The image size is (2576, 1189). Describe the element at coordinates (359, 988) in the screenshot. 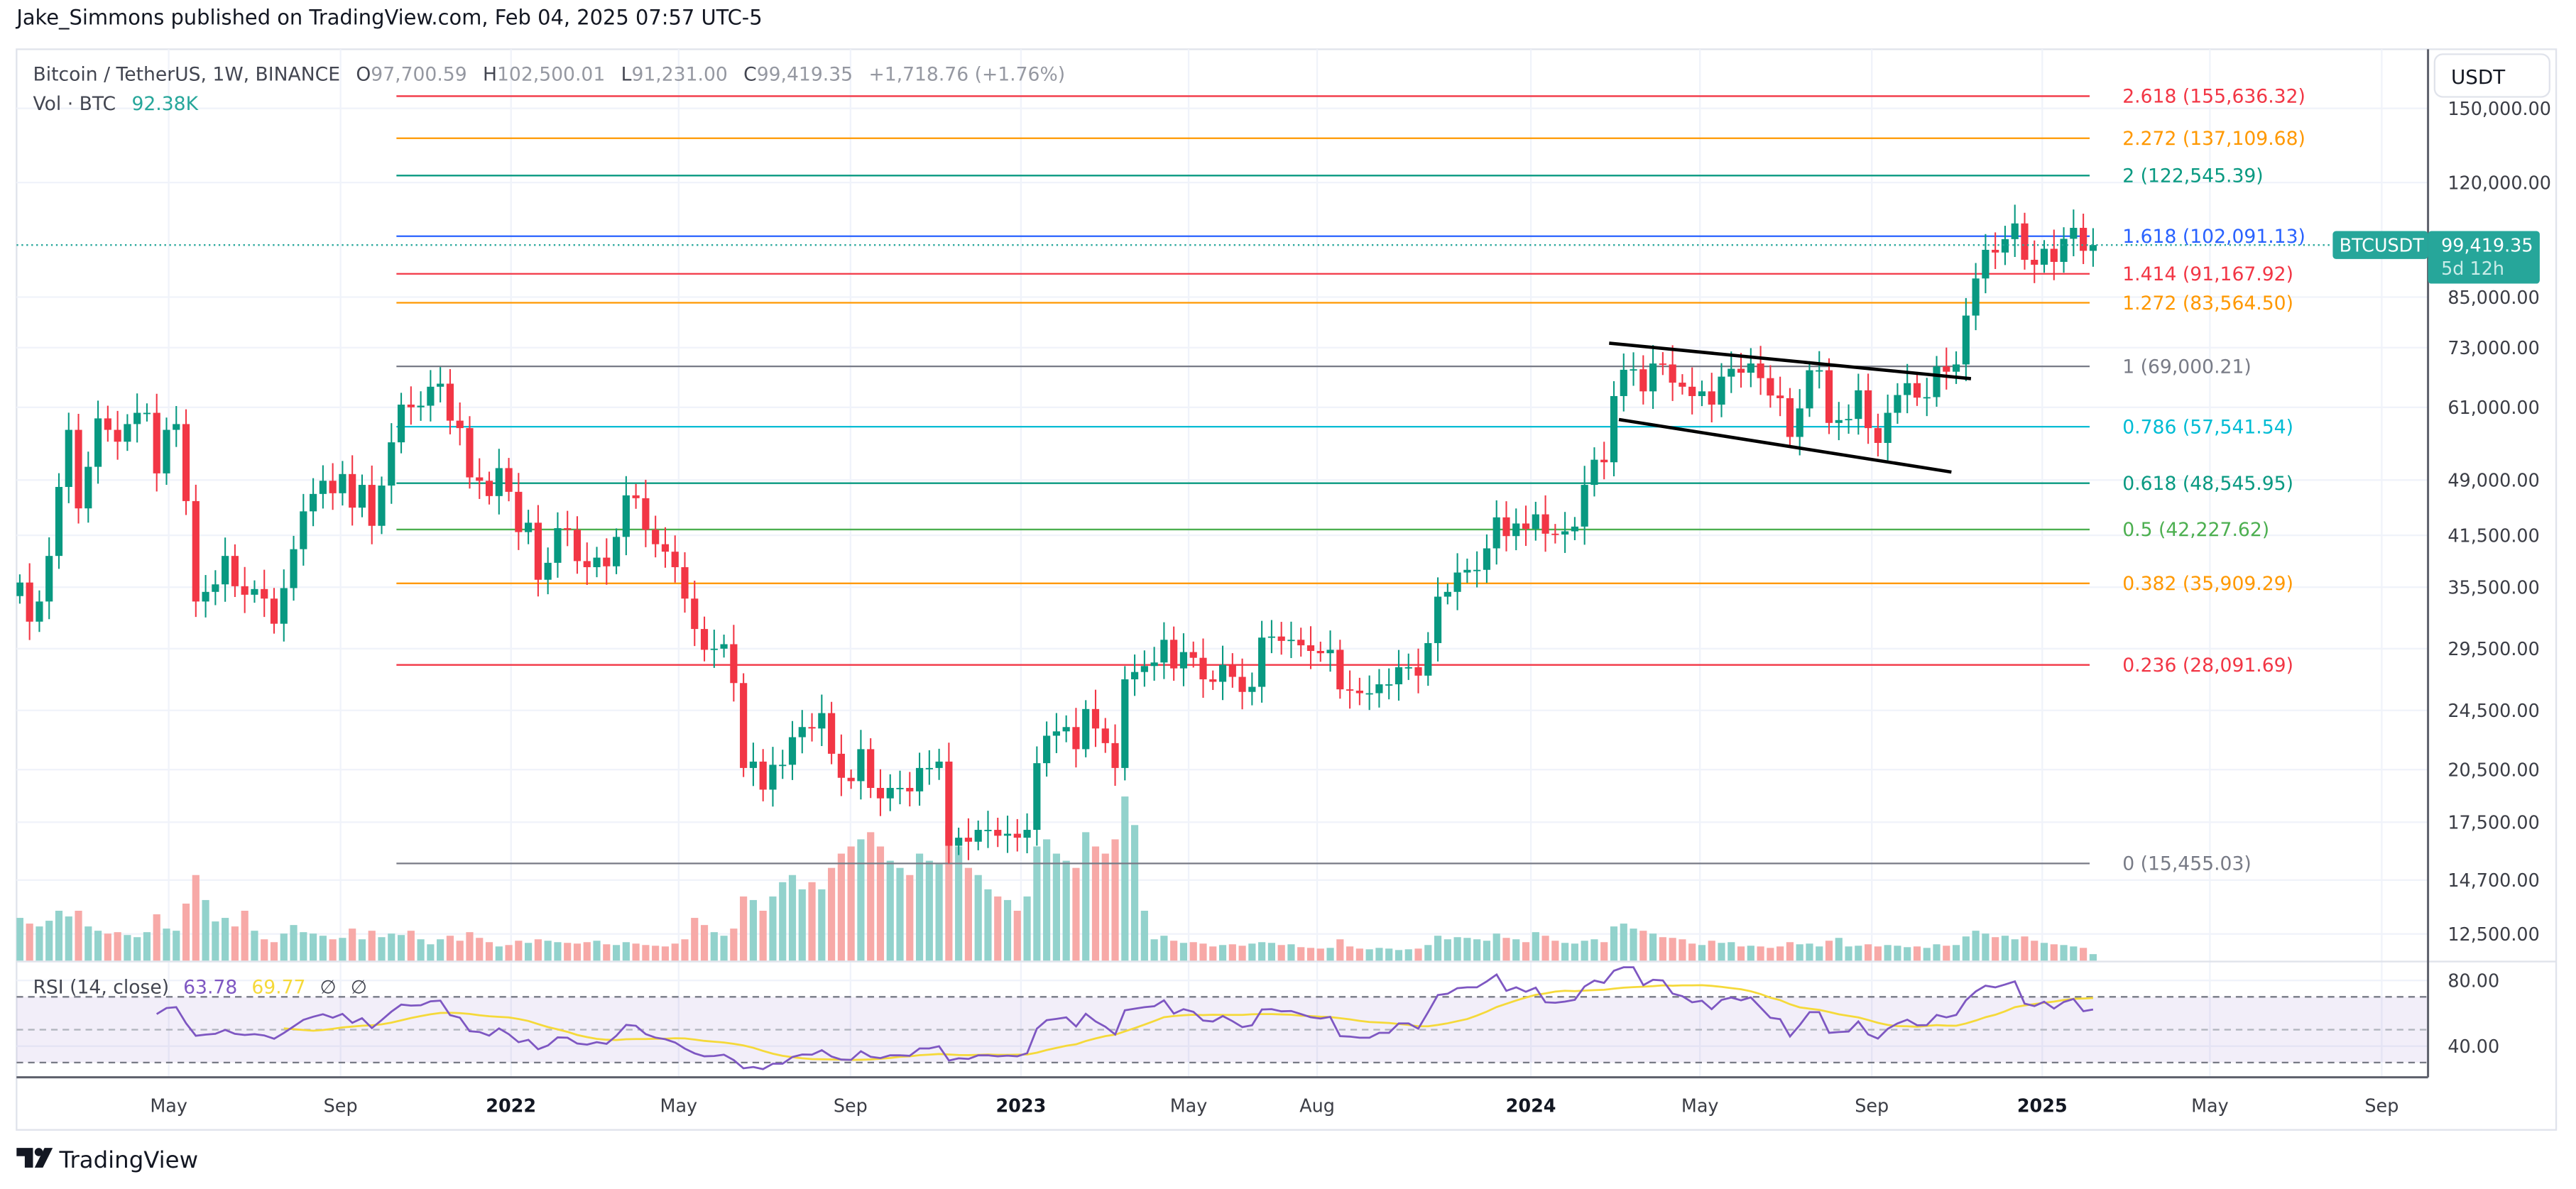

I see `rsi-na-2: ∅` at that location.